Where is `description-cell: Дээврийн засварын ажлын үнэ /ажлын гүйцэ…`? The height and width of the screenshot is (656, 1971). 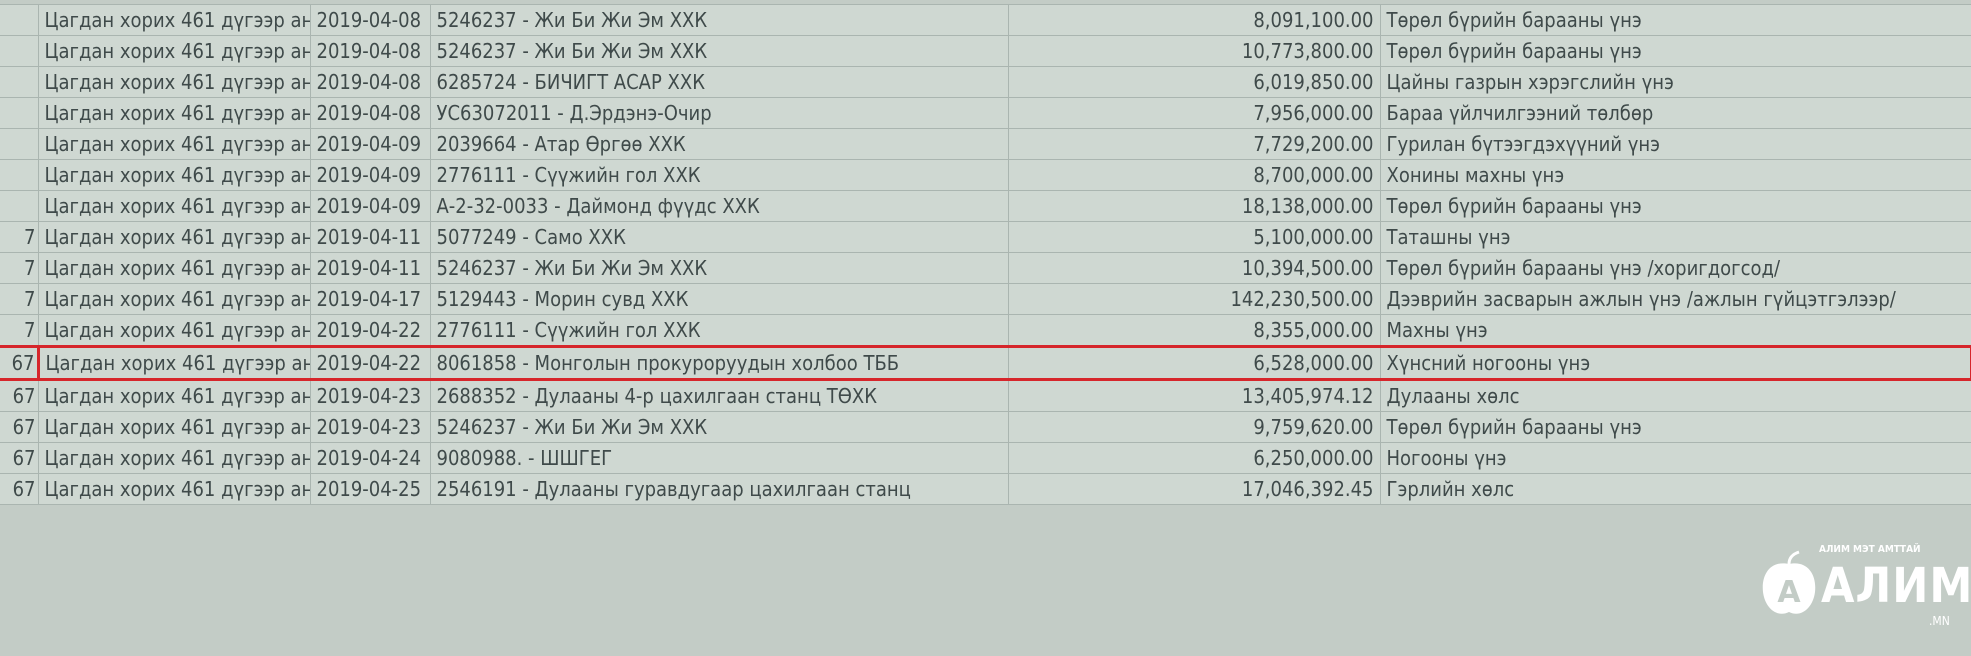
description-cell: Дээврийн засварын ажлын үнэ /ажлын гүйцэ… is located at coordinates (1675, 299).